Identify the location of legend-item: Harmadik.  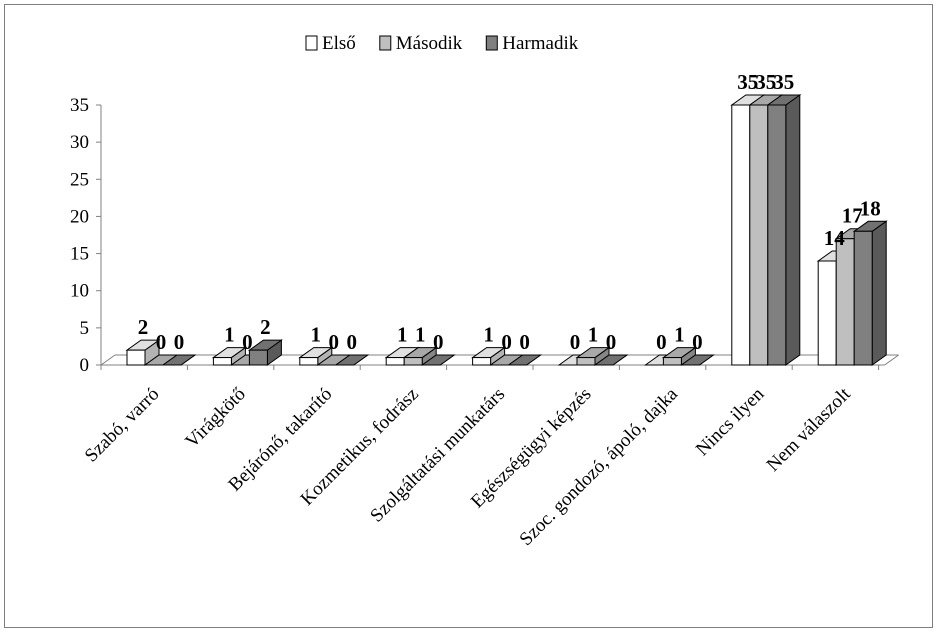
(532, 43).